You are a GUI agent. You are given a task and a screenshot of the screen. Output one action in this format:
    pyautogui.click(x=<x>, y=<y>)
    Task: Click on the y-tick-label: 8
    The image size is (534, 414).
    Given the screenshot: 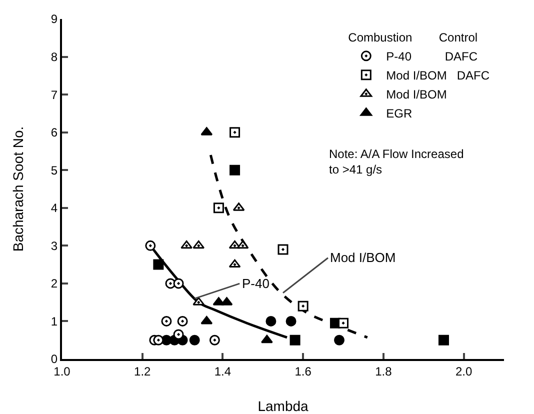 What is the action you would take?
    pyautogui.click(x=54, y=57)
    